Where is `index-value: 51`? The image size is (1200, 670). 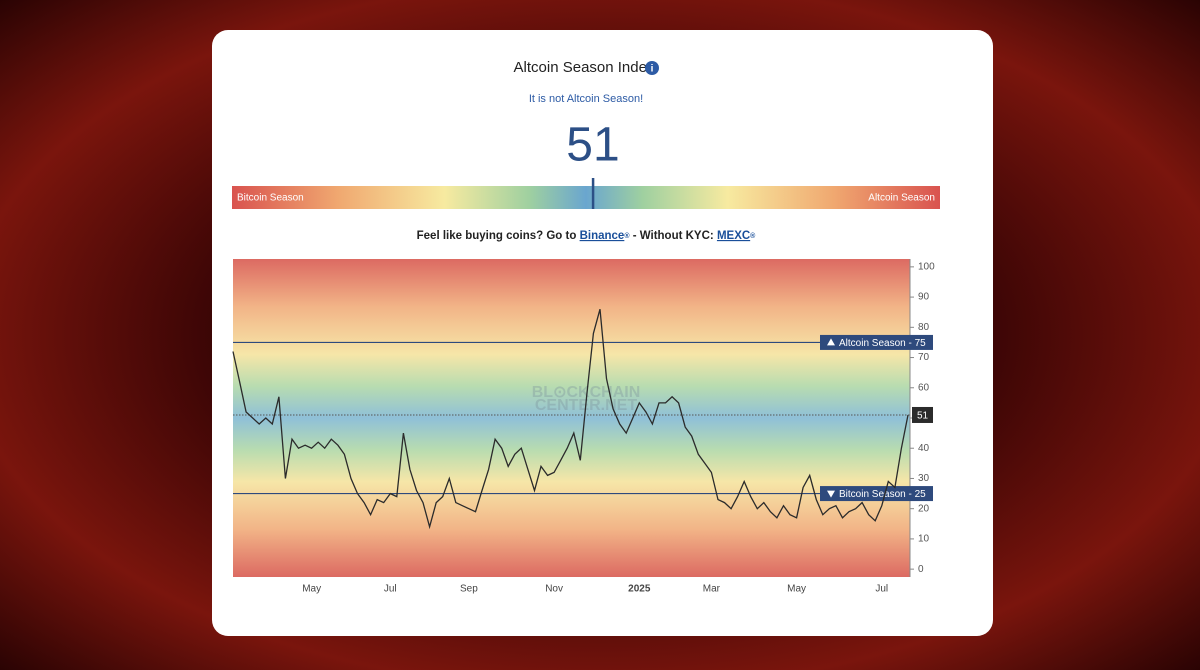
index-value: 51 is located at coordinates (592, 145).